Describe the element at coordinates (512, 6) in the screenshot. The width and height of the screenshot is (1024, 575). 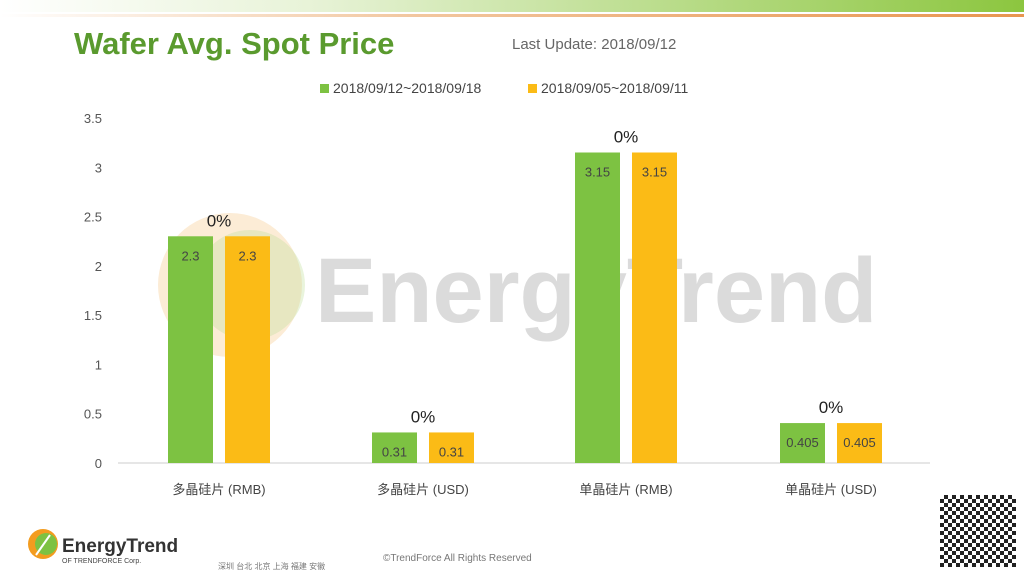
I see `top-banner` at that location.